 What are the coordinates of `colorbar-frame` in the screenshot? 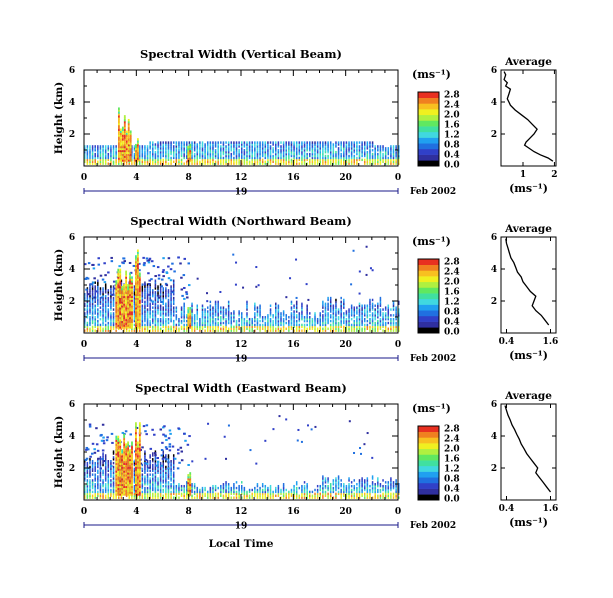 It's located at (428, 129).